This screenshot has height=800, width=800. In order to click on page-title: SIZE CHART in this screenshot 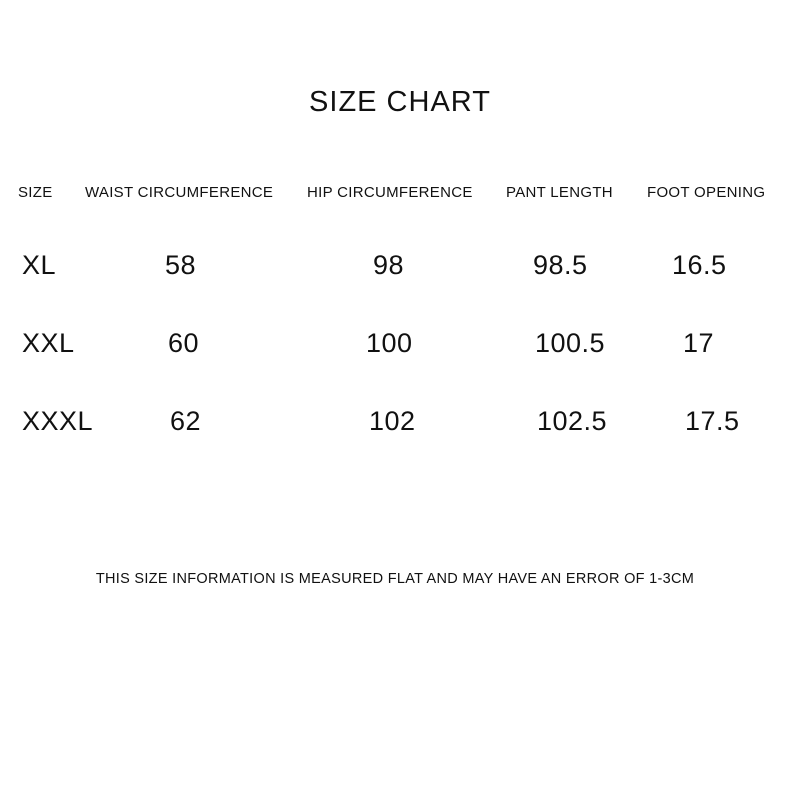, I will do `click(400, 102)`.